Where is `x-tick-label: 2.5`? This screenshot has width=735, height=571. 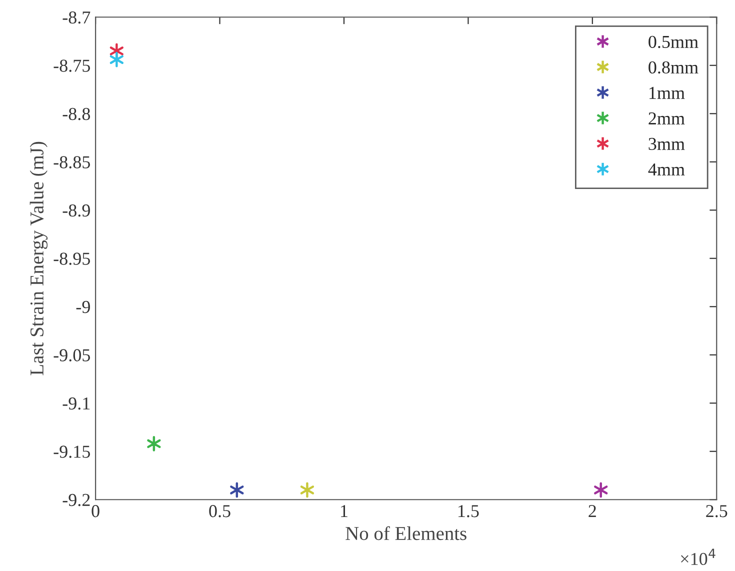 x-tick-label: 2.5 is located at coordinates (717, 511).